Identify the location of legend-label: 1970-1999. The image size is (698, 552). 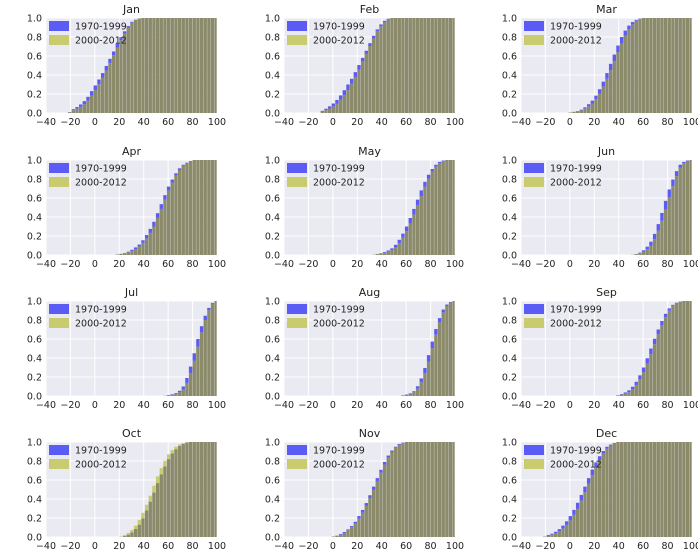
(576, 451).